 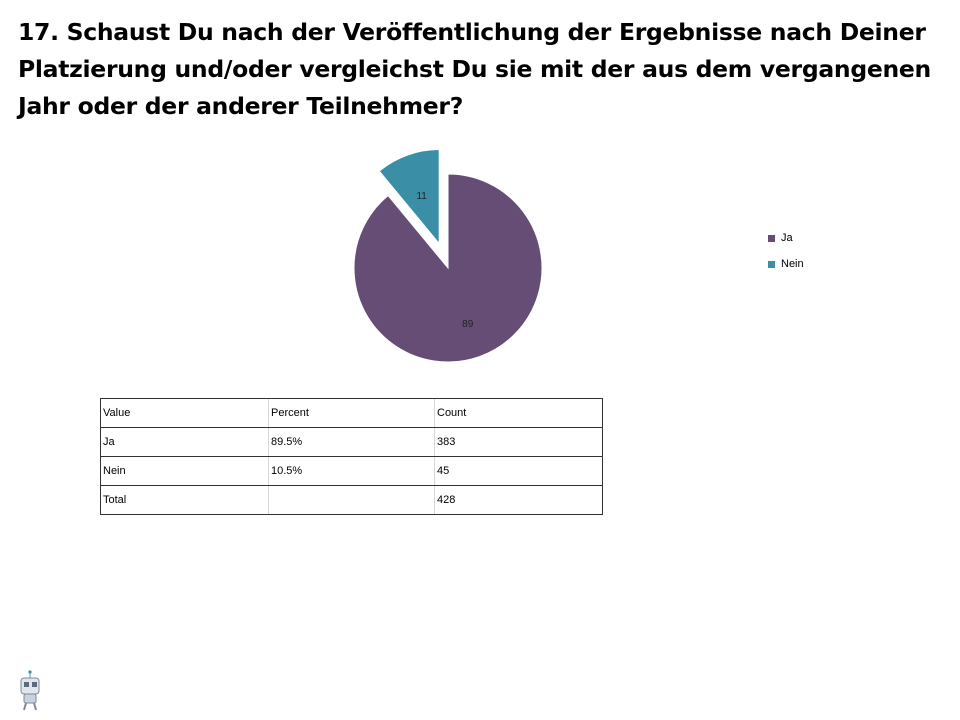 I want to click on header-value: Value, so click(x=184, y=413).